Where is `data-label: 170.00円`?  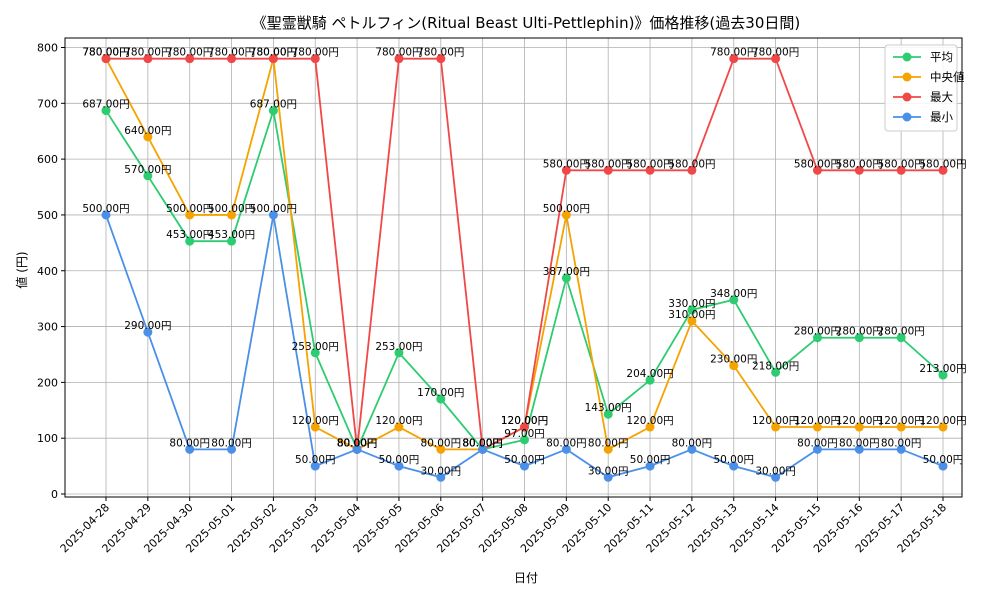 data-label: 170.00円 is located at coordinates (440, 393).